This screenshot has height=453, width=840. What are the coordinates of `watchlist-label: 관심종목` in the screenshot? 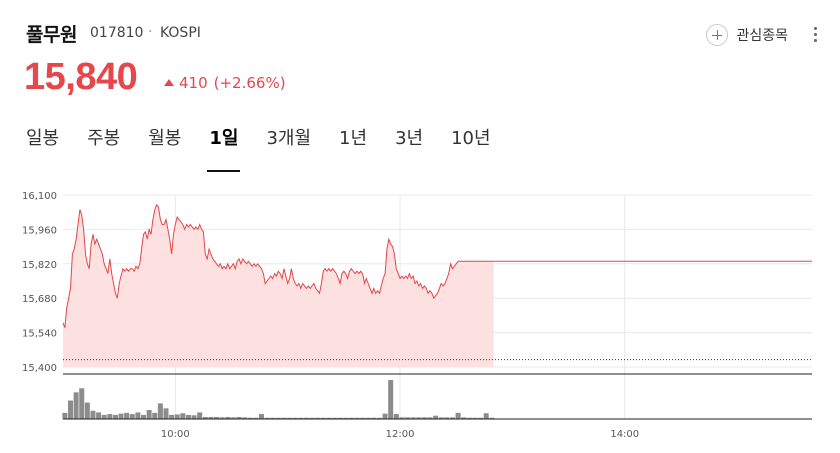 It's located at (762, 36).